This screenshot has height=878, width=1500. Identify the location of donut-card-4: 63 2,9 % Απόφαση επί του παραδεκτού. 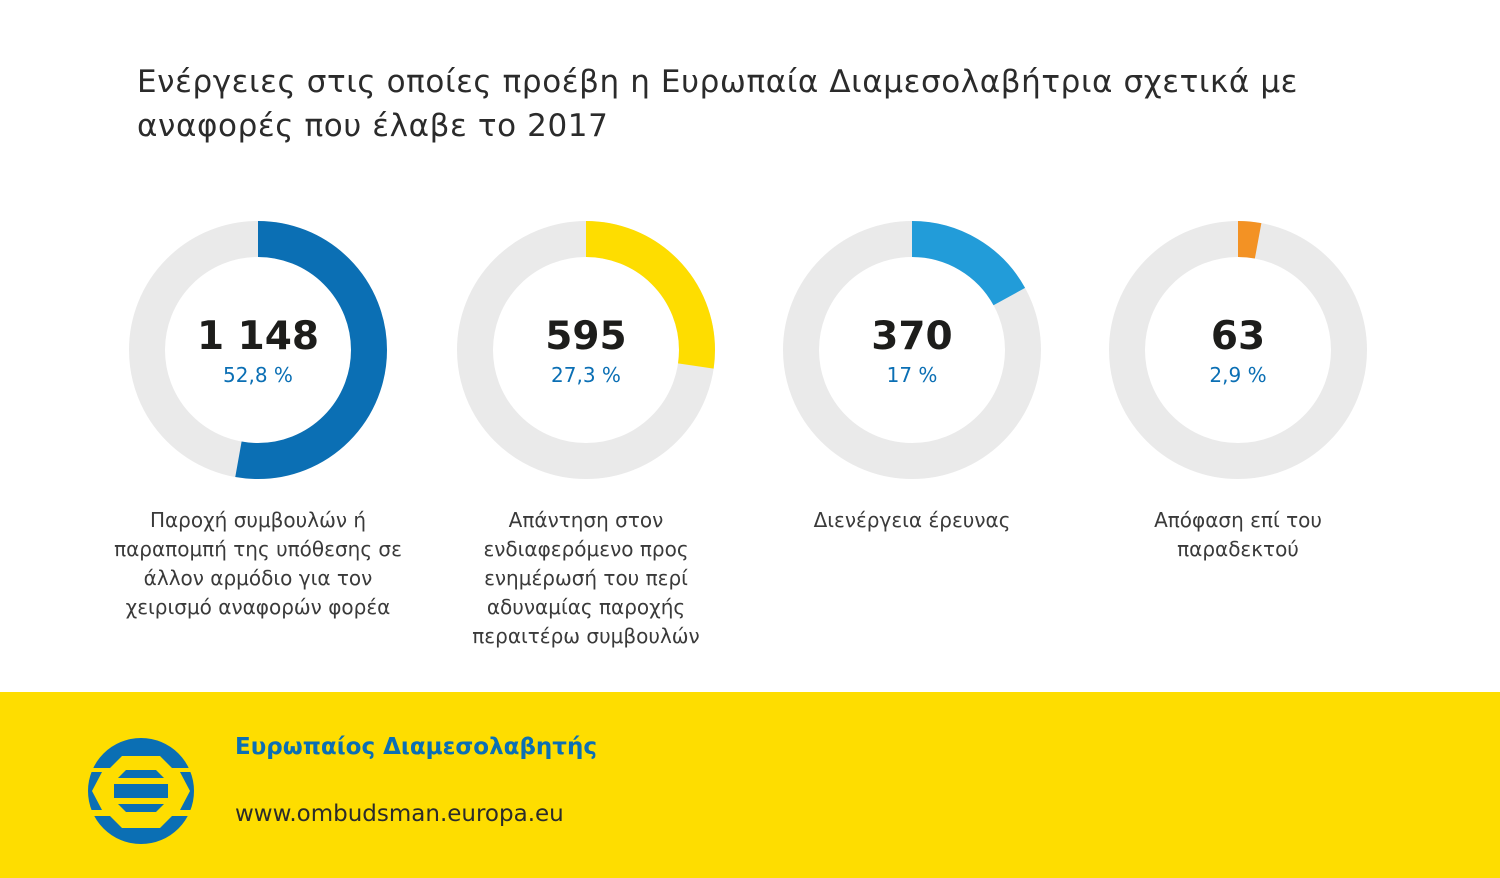
(1238, 392).